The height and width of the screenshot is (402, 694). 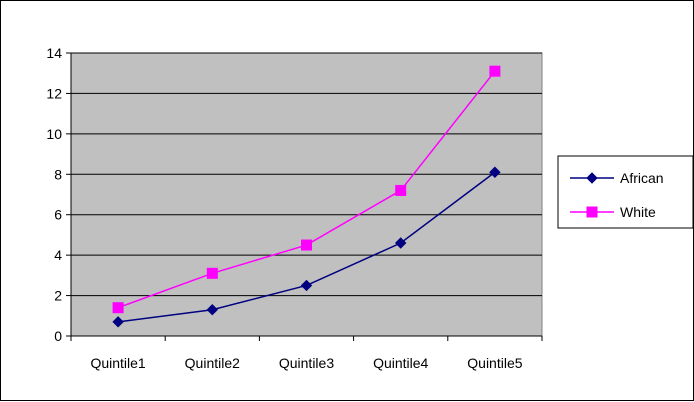 I want to click on y-tick-label: 0, so click(x=58, y=336).